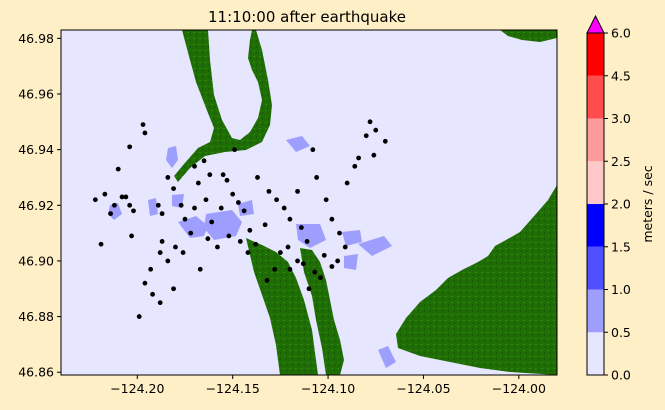  What do you see at coordinates (647, 203) in the screenshot?
I see `colorbar-label: meters / sec` at bounding box center [647, 203].